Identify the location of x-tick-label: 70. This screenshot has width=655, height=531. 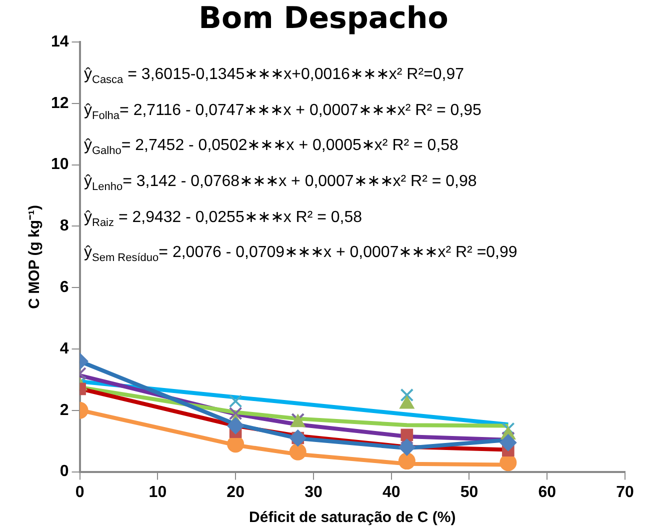
(625, 492).